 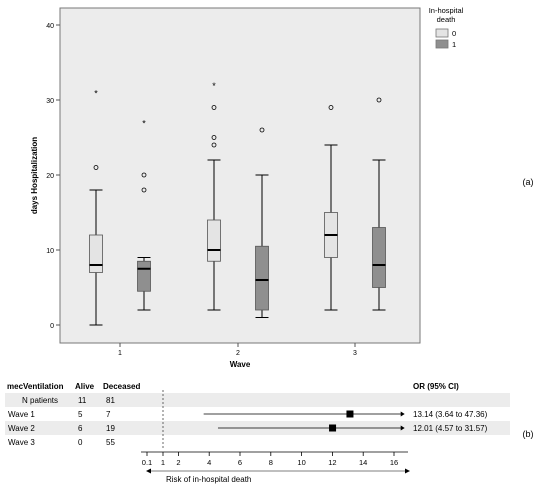 What do you see at coordinates (21, 414) in the screenshot?
I see `row-label: Wave 1` at bounding box center [21, 414].